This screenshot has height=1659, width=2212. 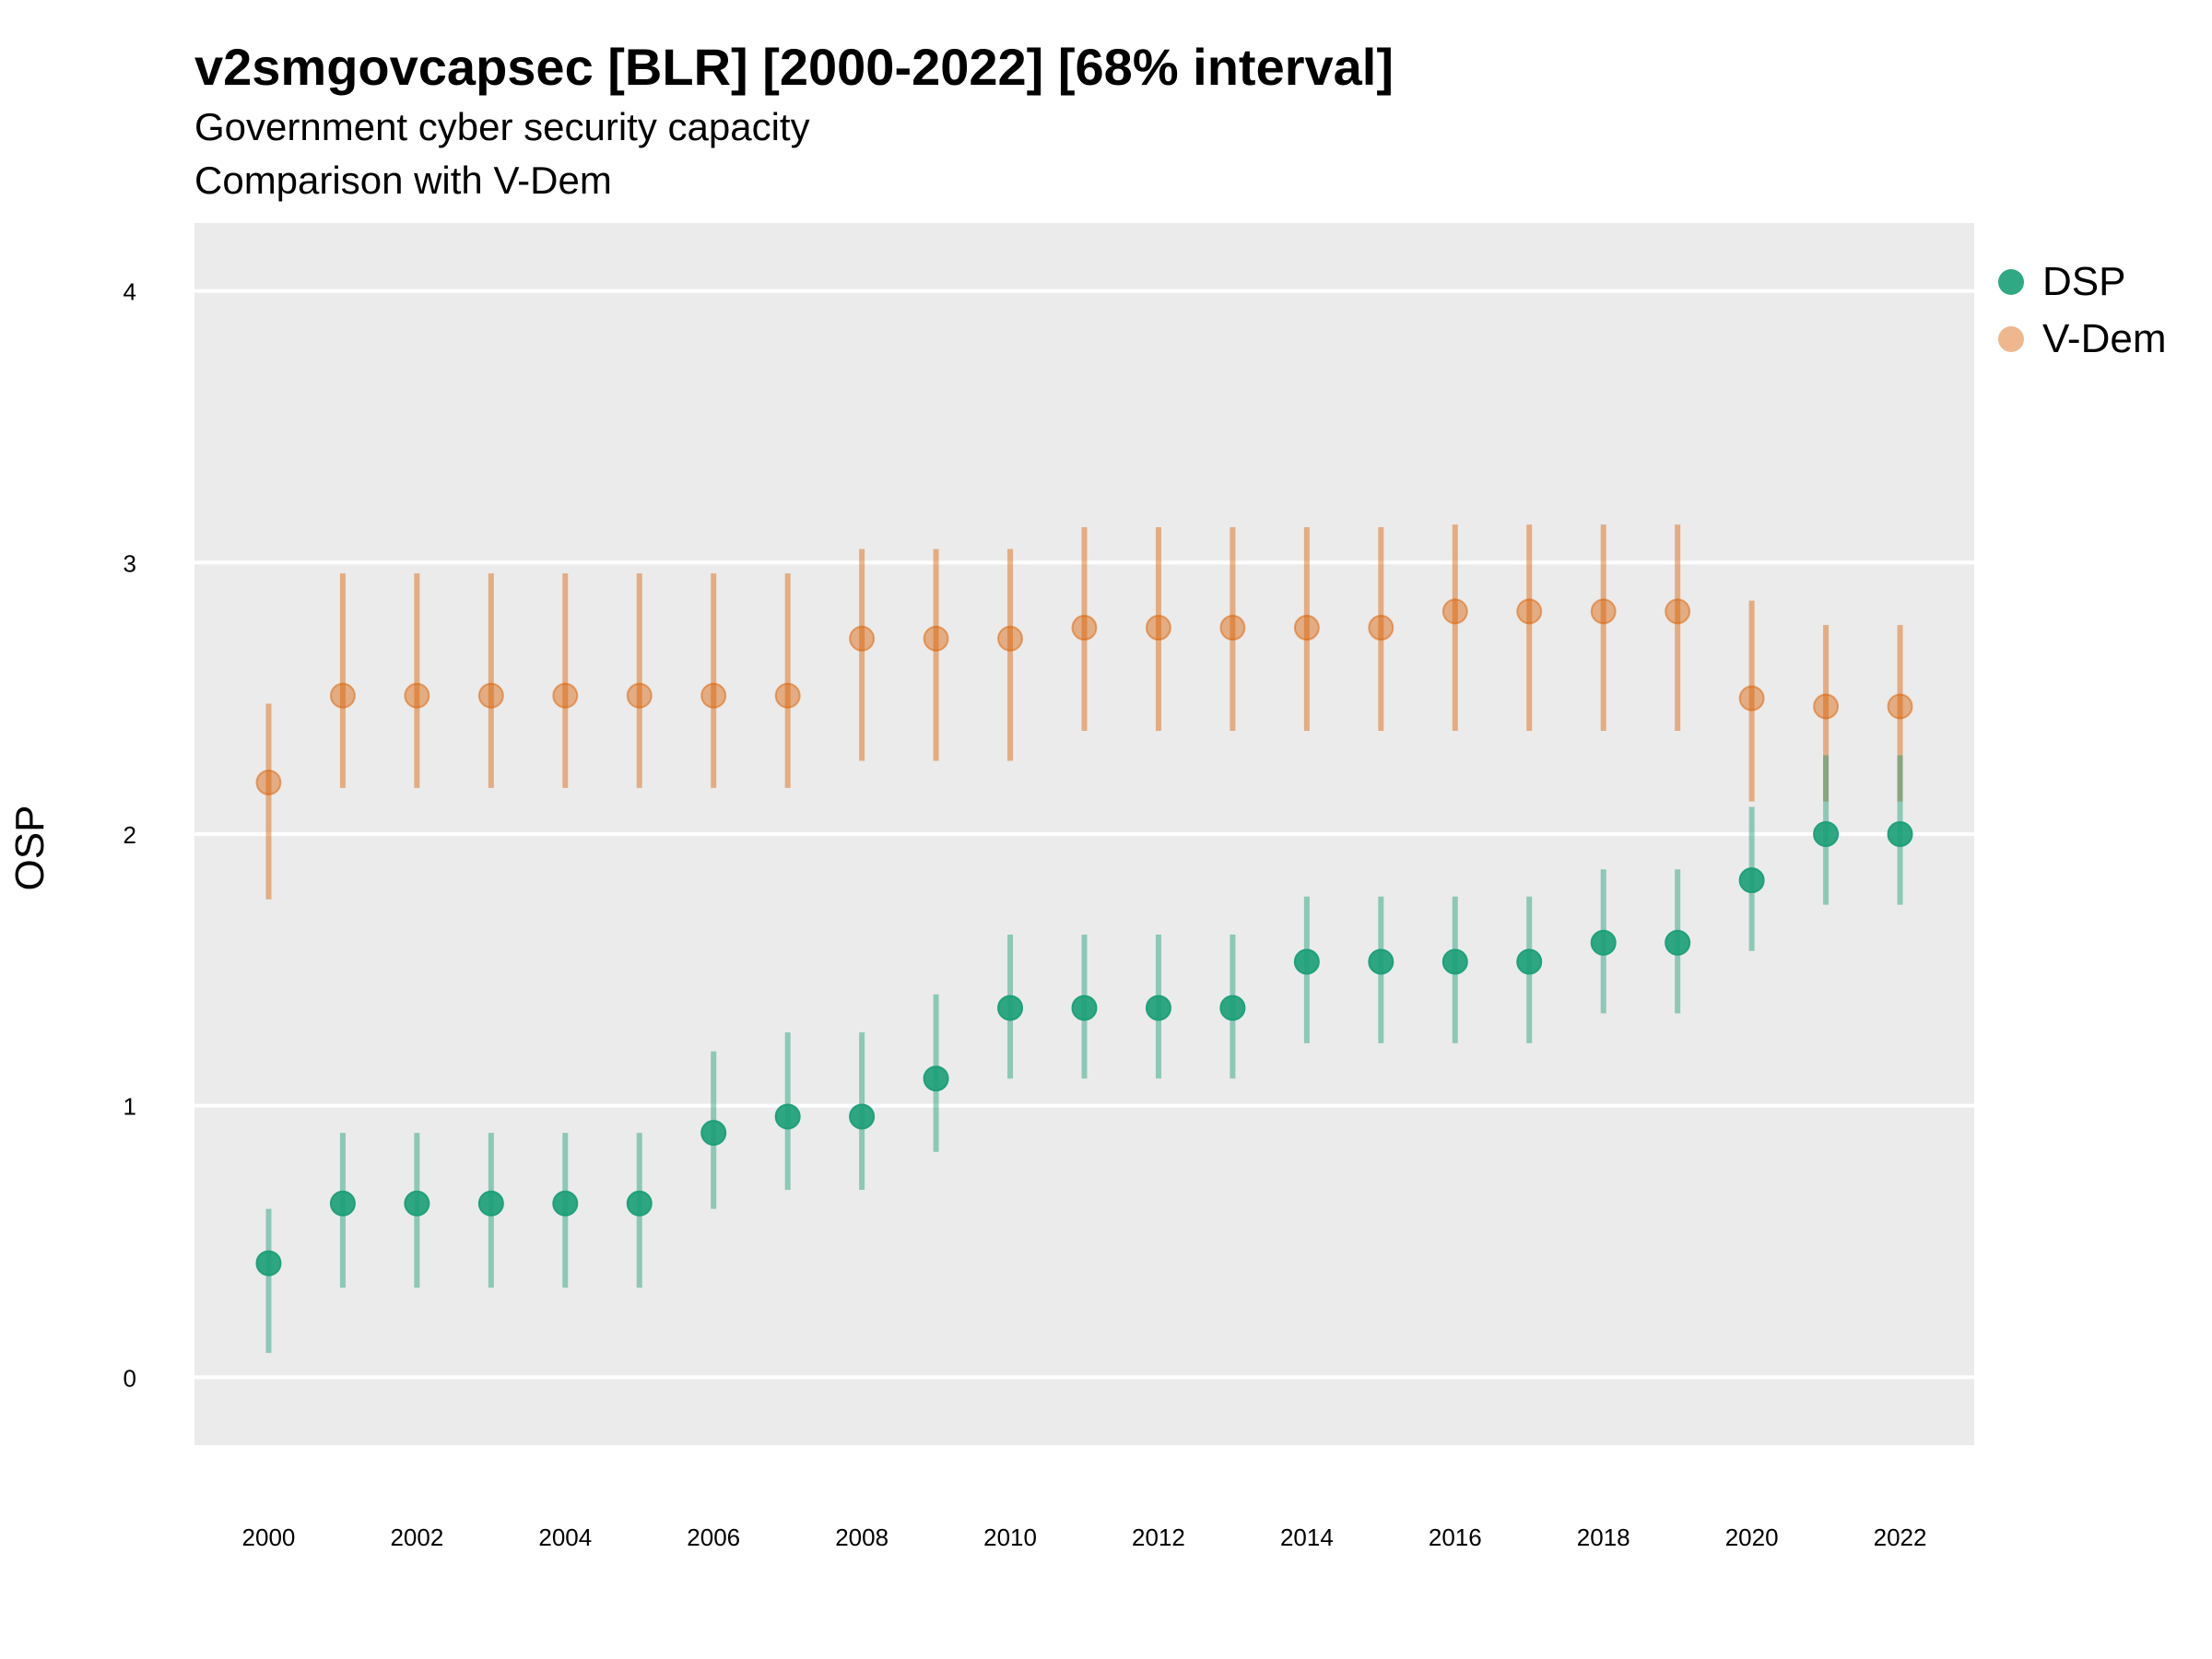 What do you see at coordinates (787, 1116) in the screenshot?
I see `dsp-point-2007` at bounding box center [787, 1116].